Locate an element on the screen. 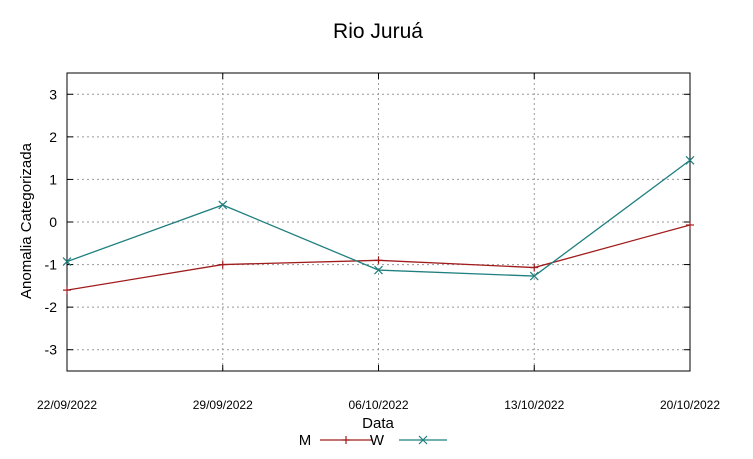 Image resolution: width=753 pixels, height=459 pixels. x-axis-label: Data is located at coordinates (378, 423).